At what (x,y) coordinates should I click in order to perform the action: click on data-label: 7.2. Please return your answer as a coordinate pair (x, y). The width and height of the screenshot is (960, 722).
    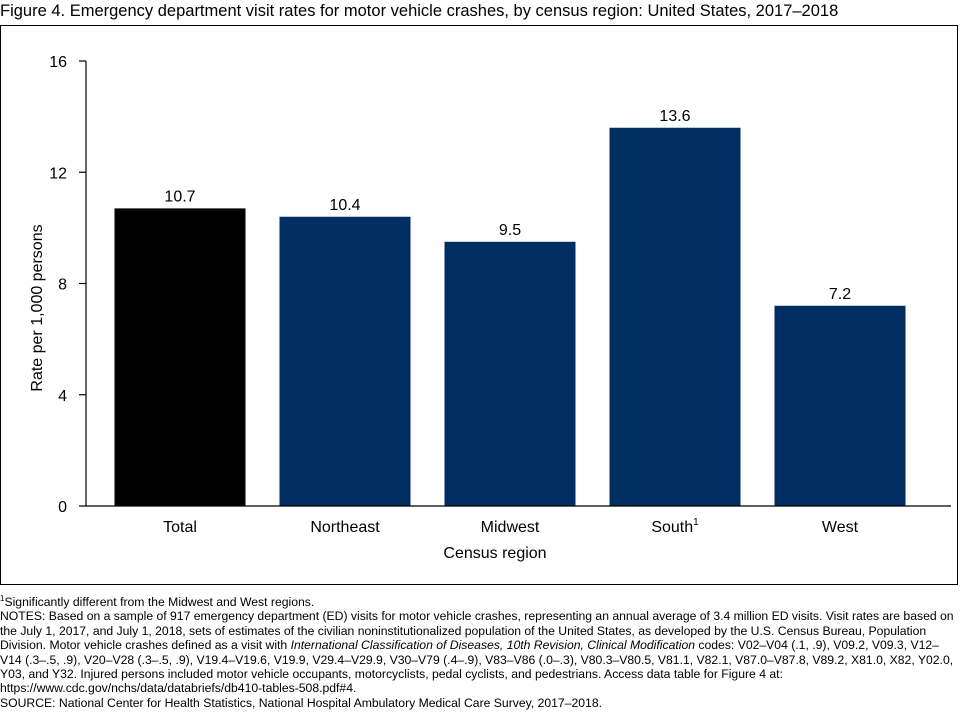
    Looking at the image, I should click on (840, 294).